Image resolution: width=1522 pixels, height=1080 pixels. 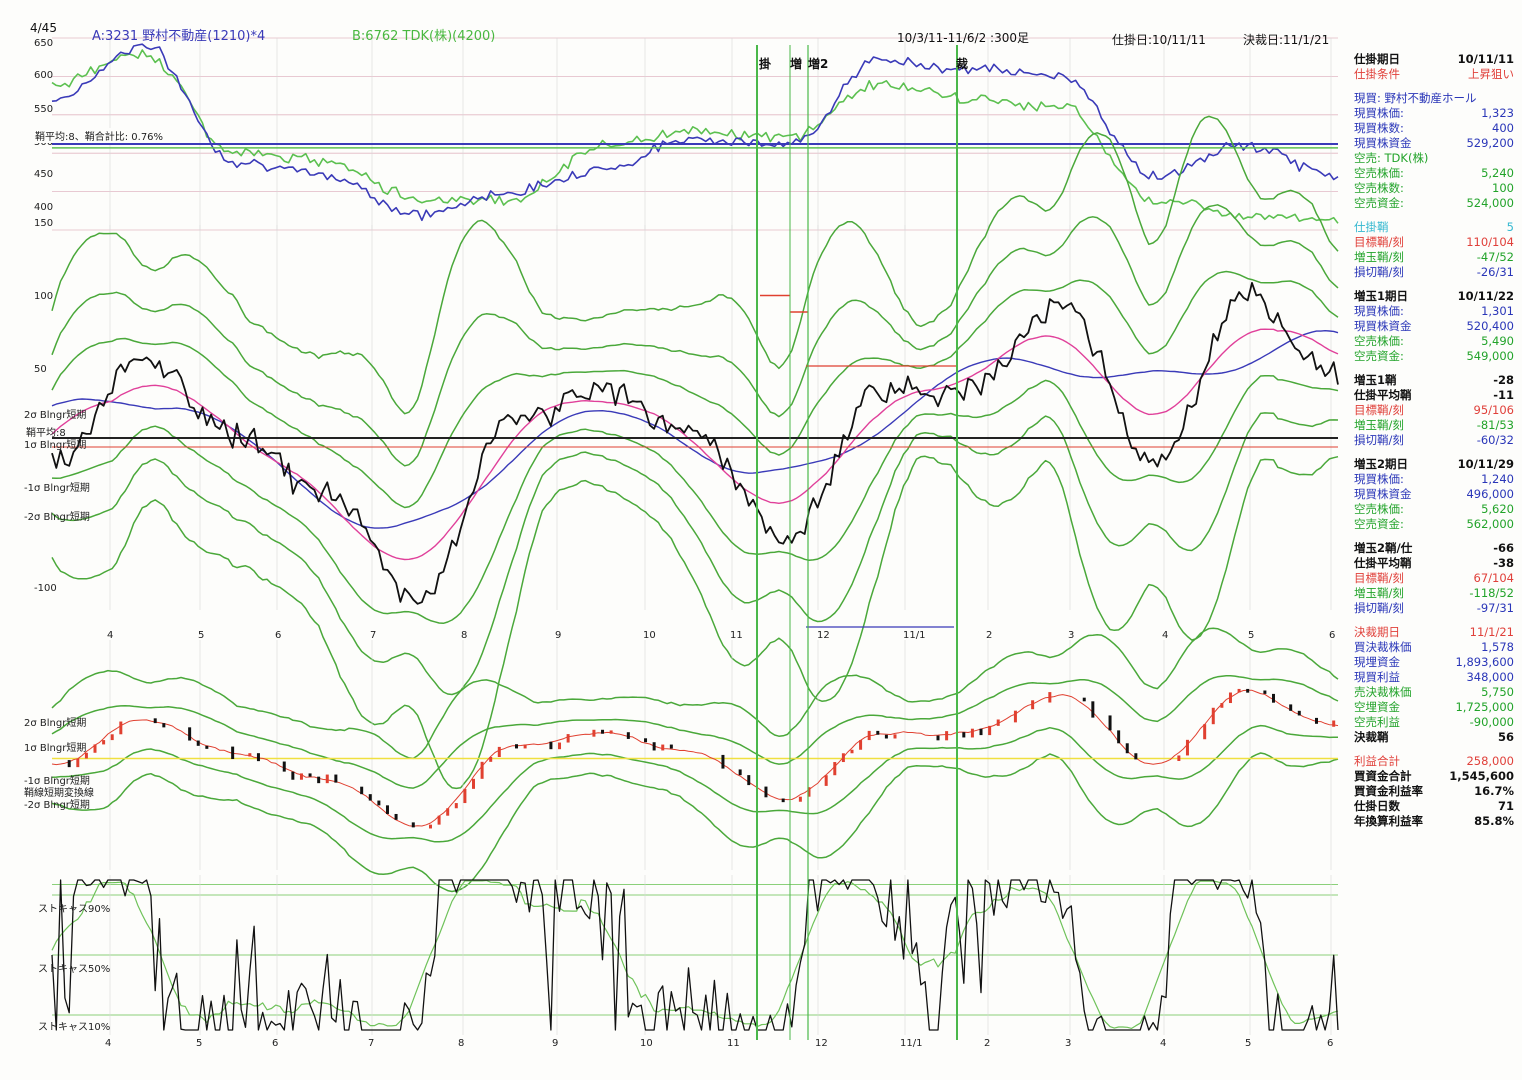 What do you see at coordinates (1434, 692) in the screenshot?
I see `summary-row: 売決裁株価 5,750` at bounding box center [1434, 692].